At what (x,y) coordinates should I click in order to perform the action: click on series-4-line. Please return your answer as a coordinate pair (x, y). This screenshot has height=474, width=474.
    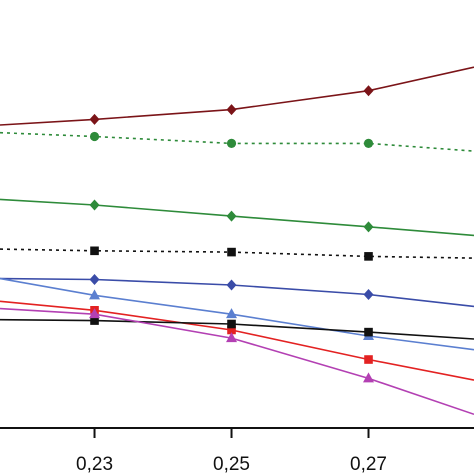
    Looking at the image, I should click on (237, 253).